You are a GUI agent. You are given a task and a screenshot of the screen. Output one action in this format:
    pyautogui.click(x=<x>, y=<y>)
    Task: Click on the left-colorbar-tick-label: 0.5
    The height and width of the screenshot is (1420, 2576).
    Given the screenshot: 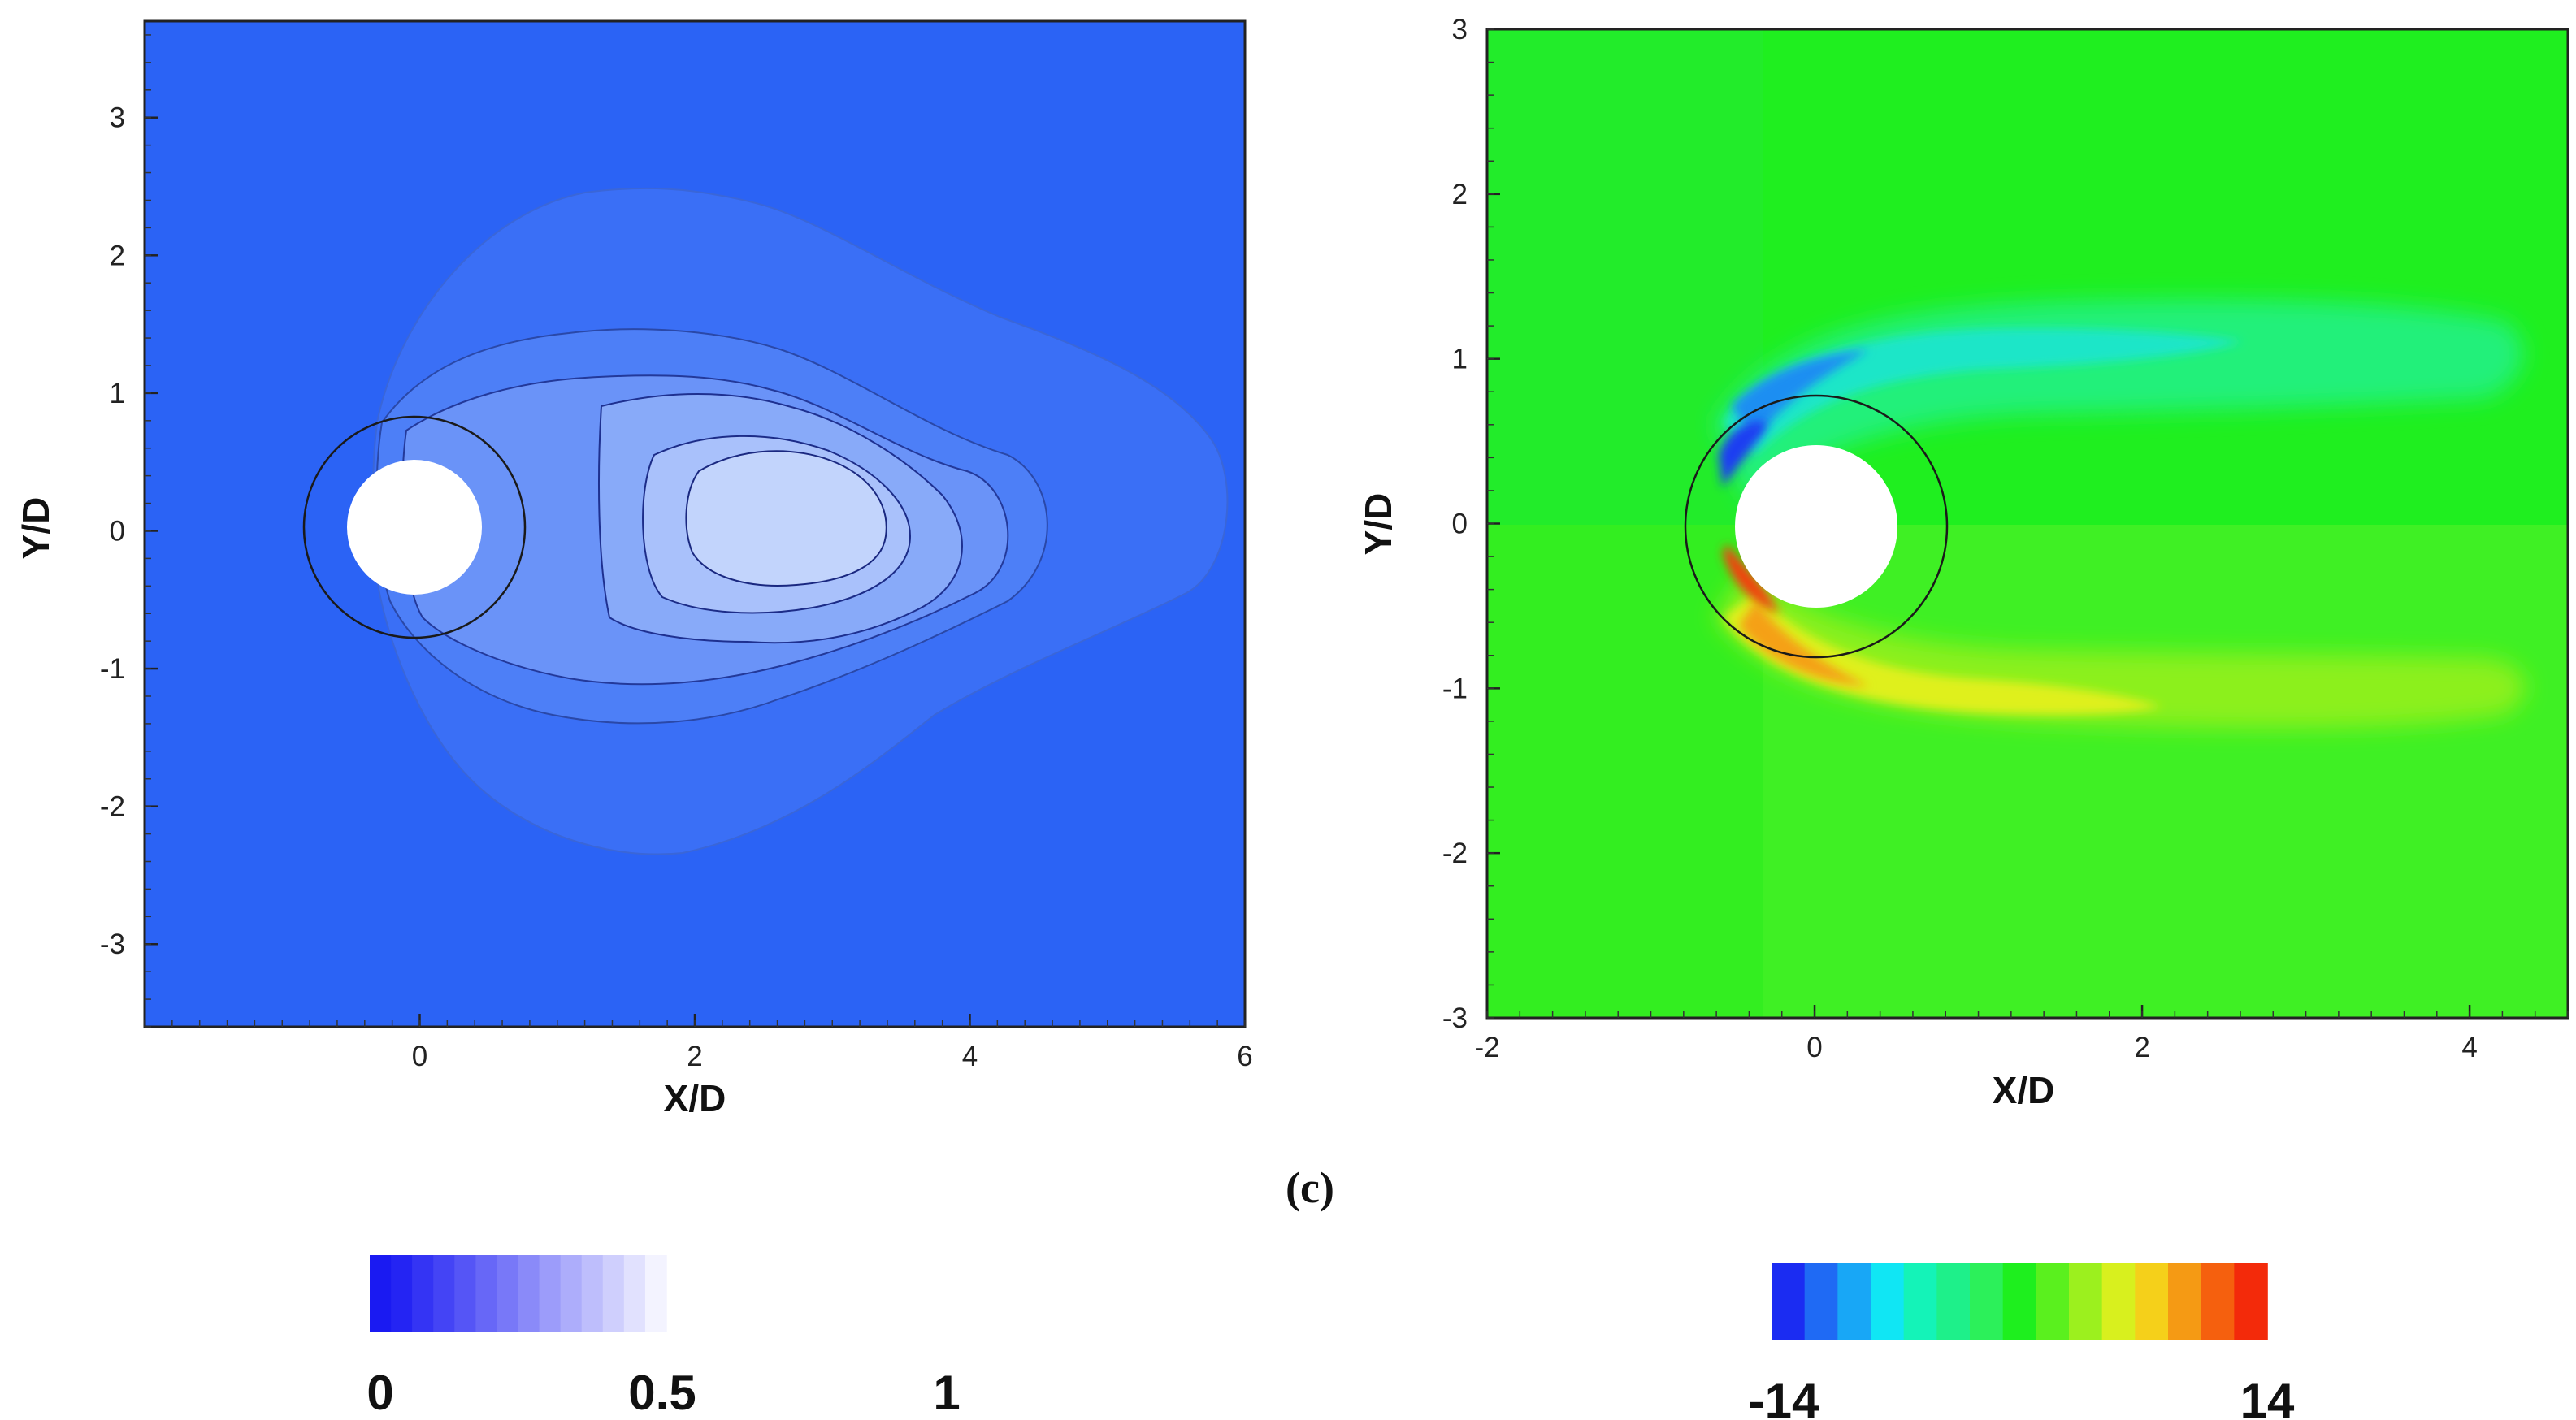 What is the action you would take?
    pyautogui.click(x=662, y=1393)
    